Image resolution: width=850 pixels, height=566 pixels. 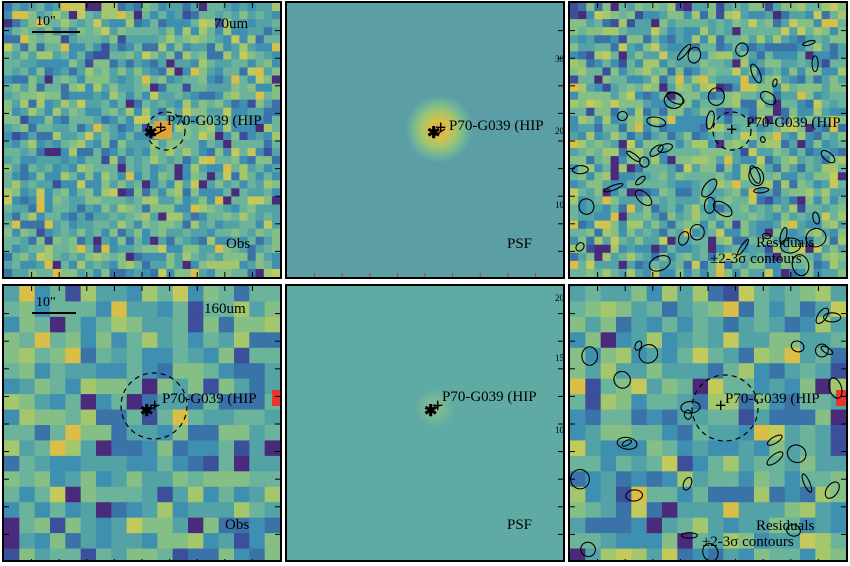 What do you see at coordinates (225, 309) in the screenshot?
I see `band-label: 160um` at bounding box center [225, 309].